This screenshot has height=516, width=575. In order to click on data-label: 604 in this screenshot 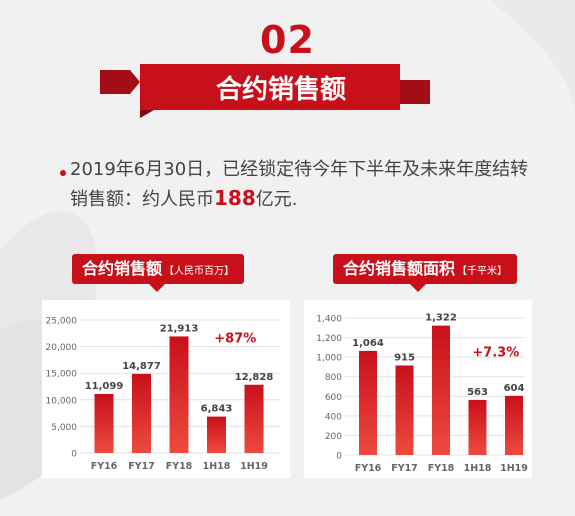, I will do `click(514, 388)`.